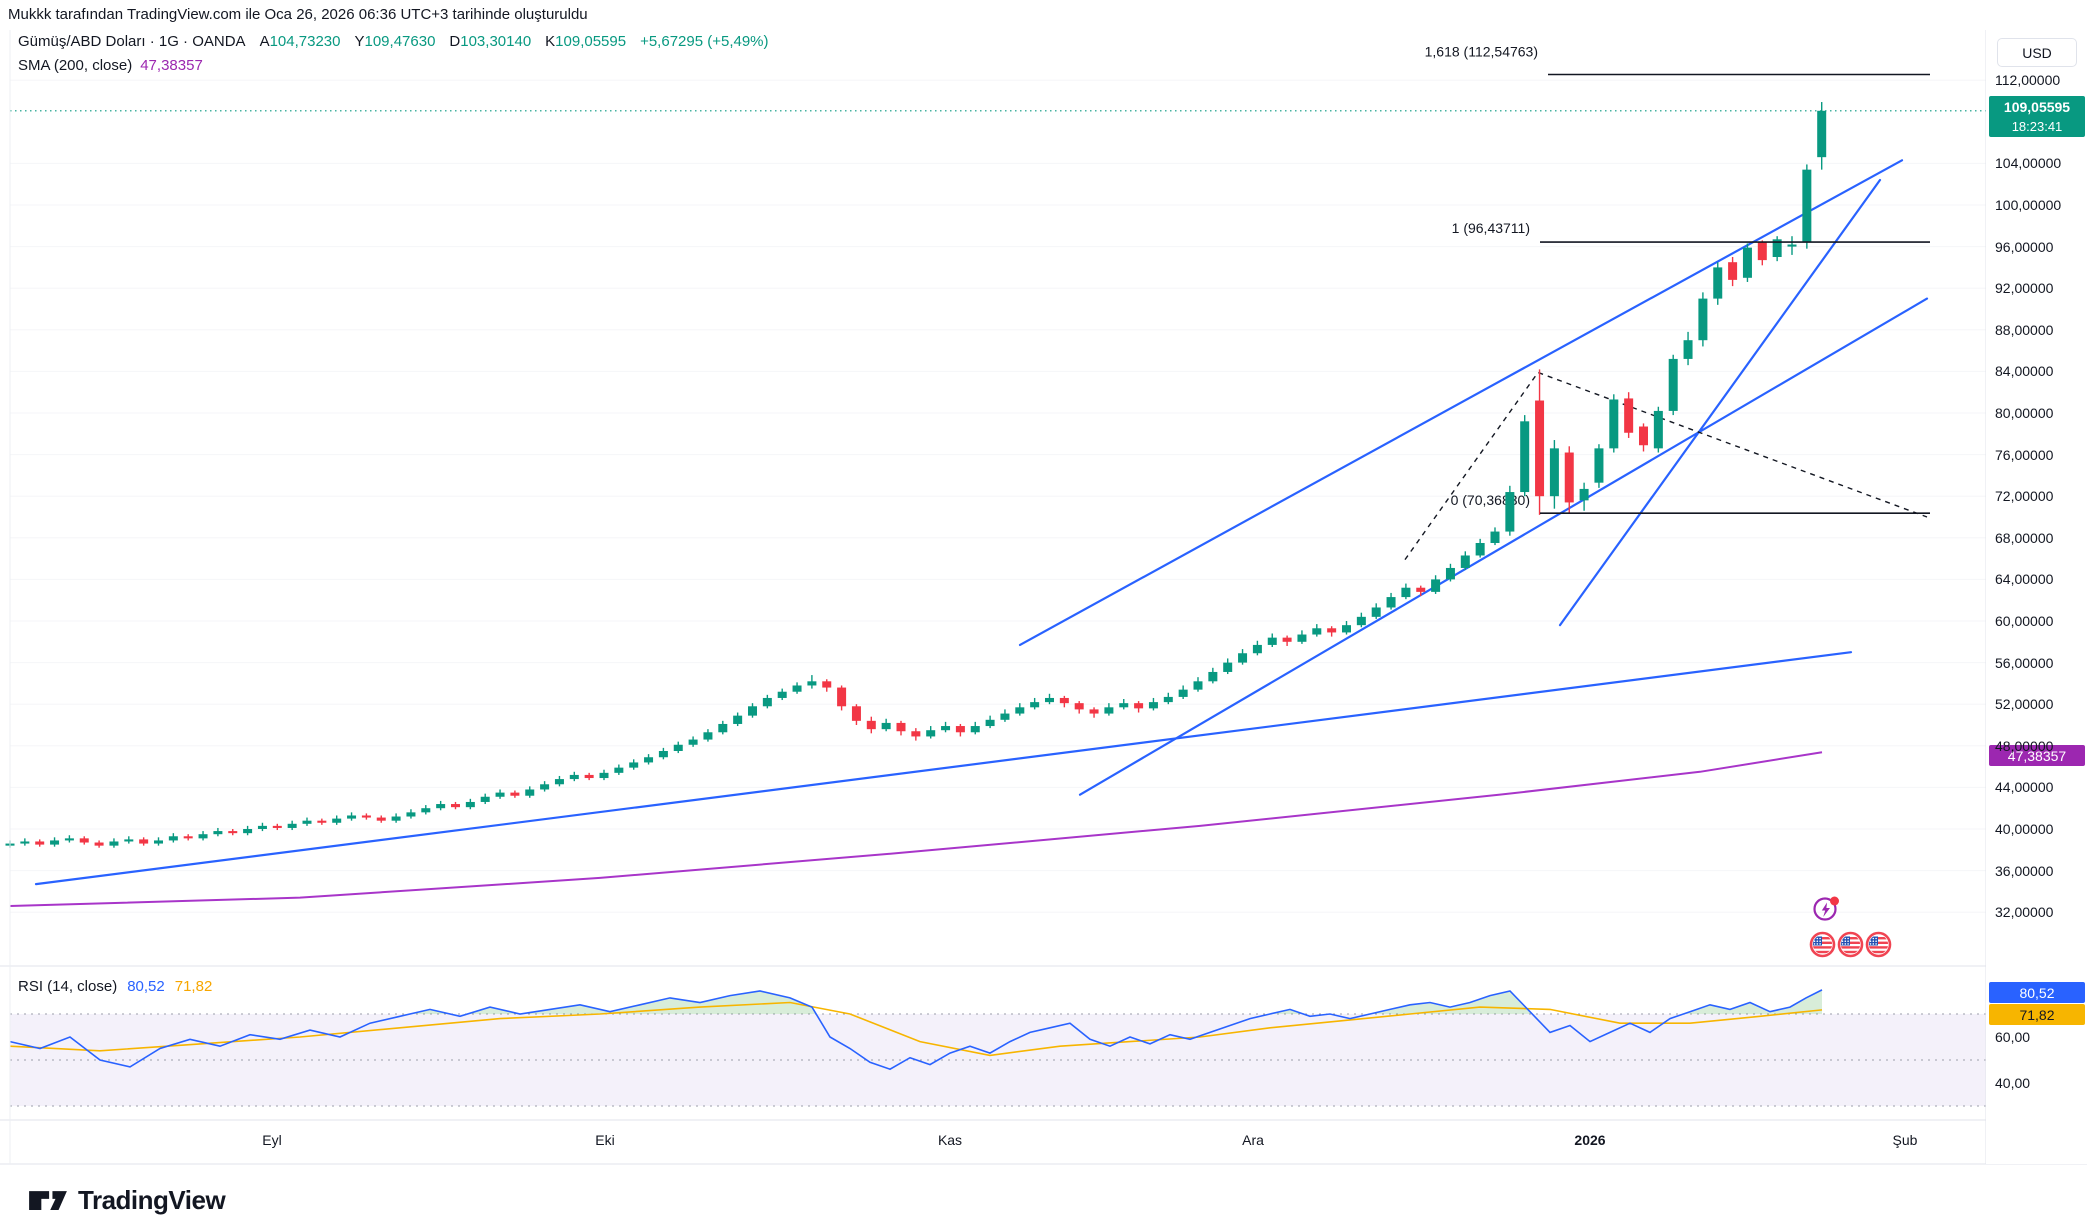 The width and height of the screenshot is (2087, 1228). Describe the element at coordinates (2024, 787) in the screenshot. I see `price-axis-label: 44,00000` at that location.